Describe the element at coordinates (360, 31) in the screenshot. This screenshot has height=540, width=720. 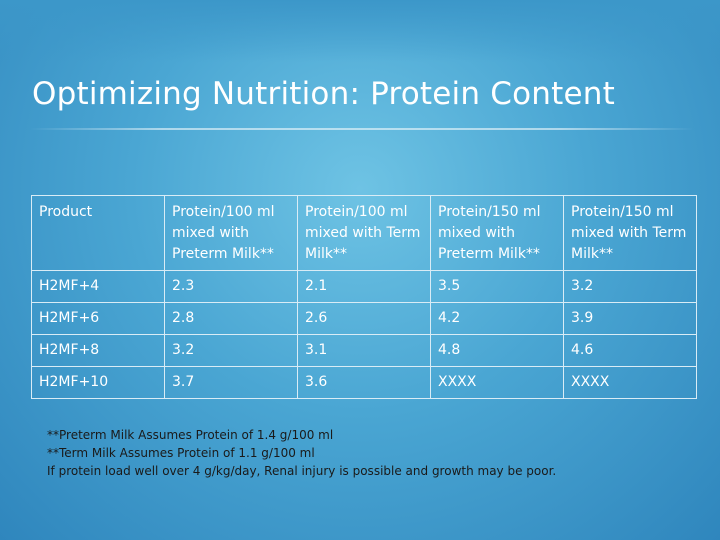
I see `top-band` at that location.